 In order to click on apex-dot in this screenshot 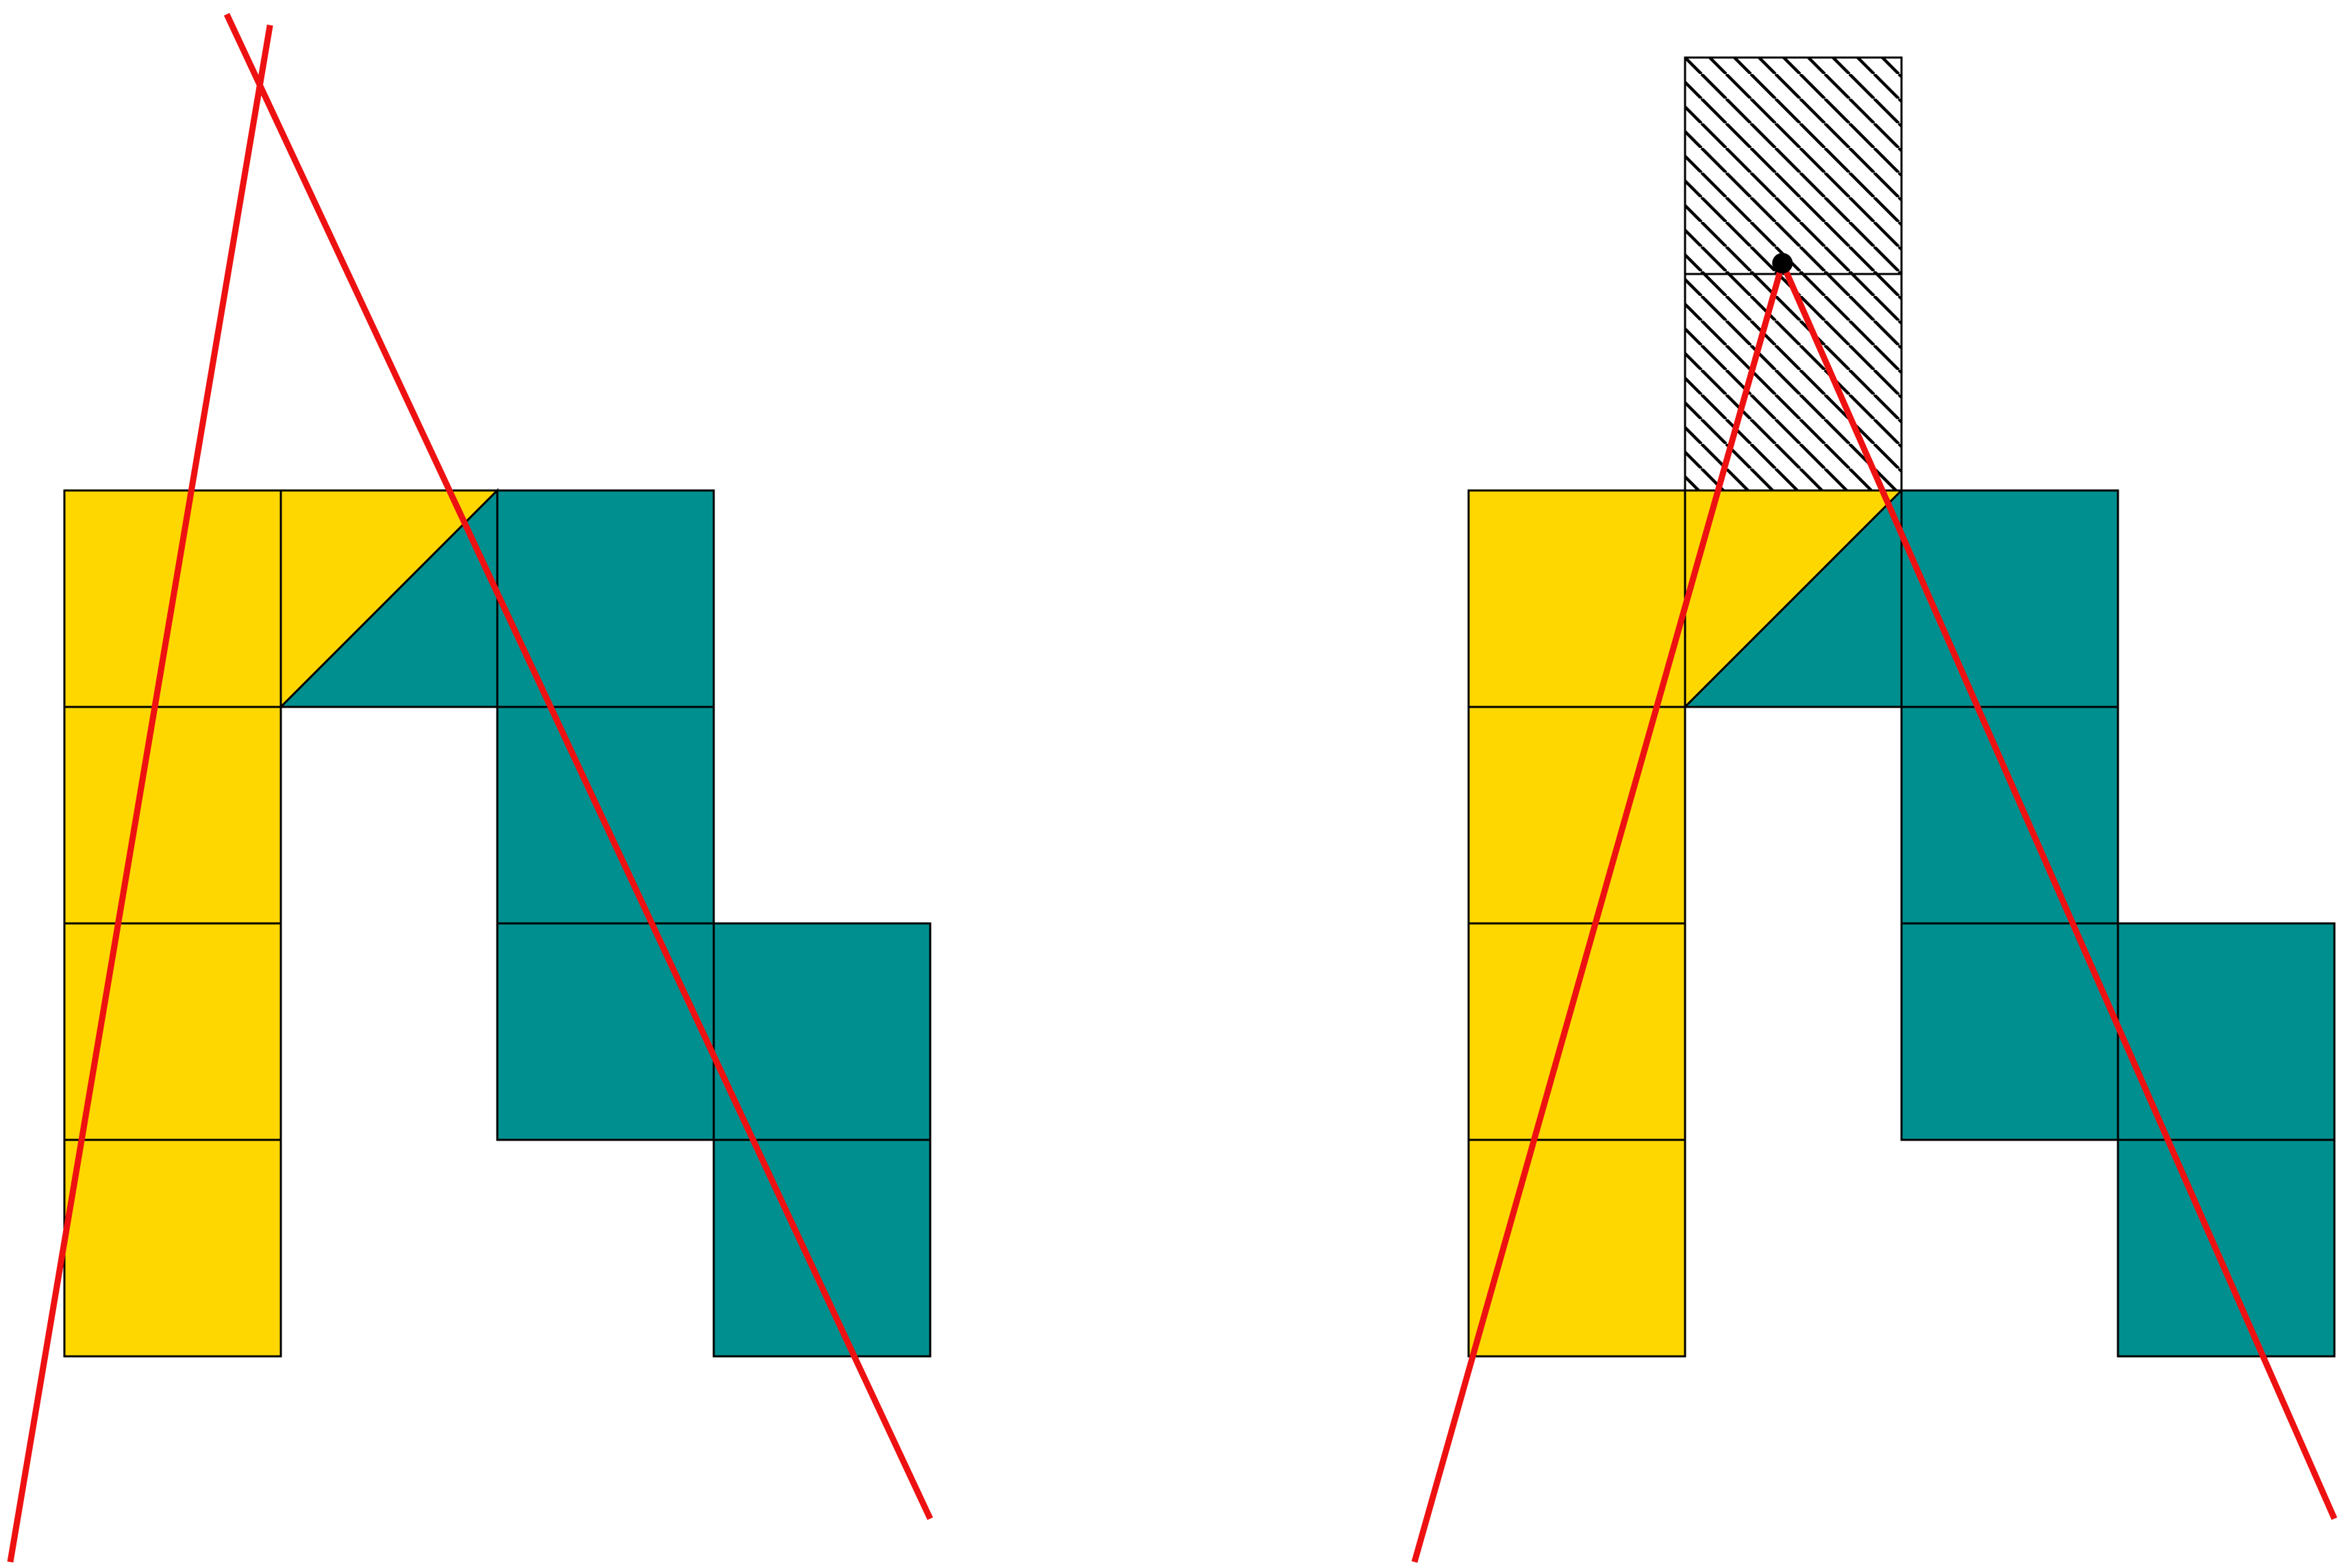, I will do `click(1782, 263)`.